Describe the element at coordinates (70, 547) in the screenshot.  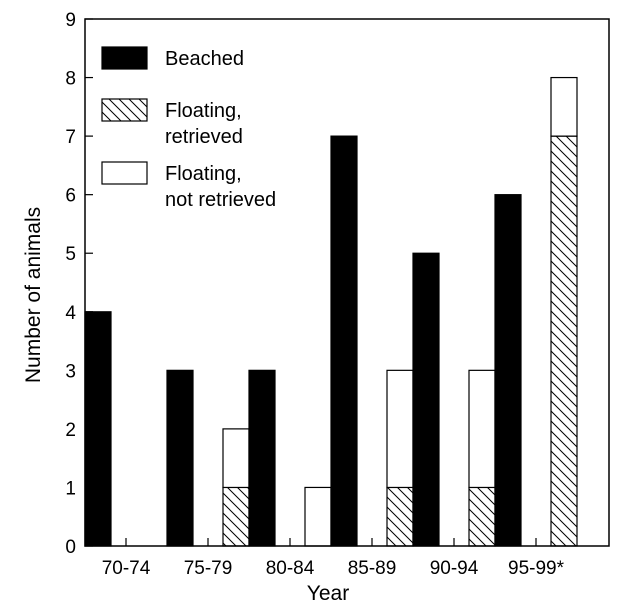
I see `y-tick-label: 0` at that location.